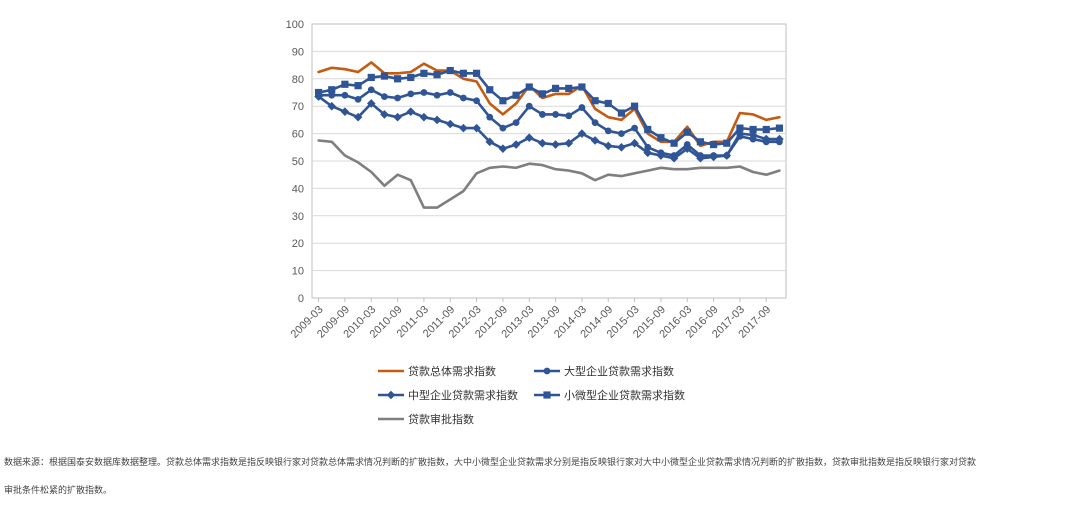 The width and height of the screenshot is (1080, 505). What do you see at coordinates (298, 162) in the screenshot?
I see `y-tick-label: 50` at bounding box center [298, 162].